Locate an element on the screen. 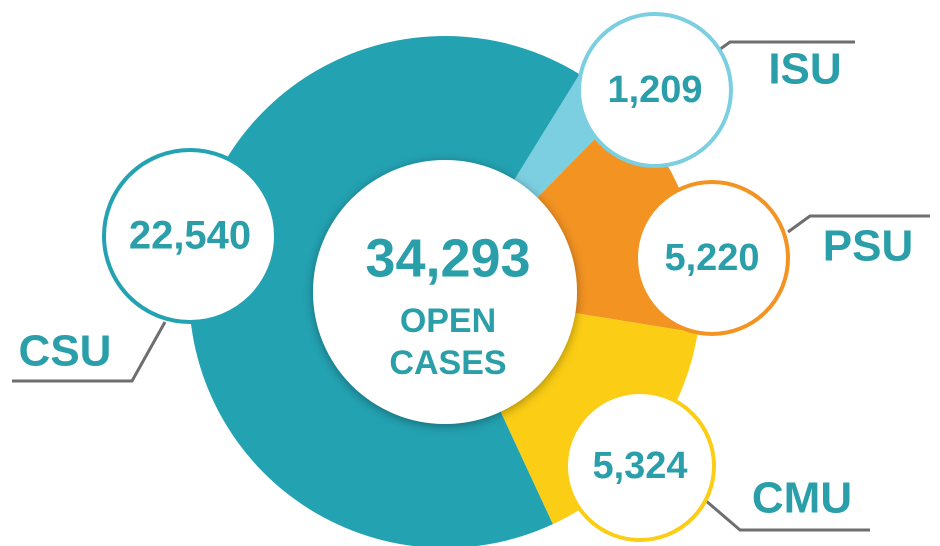 The image size is (940, 546). center-caption: OPEN is located at coordinates (448, 321).